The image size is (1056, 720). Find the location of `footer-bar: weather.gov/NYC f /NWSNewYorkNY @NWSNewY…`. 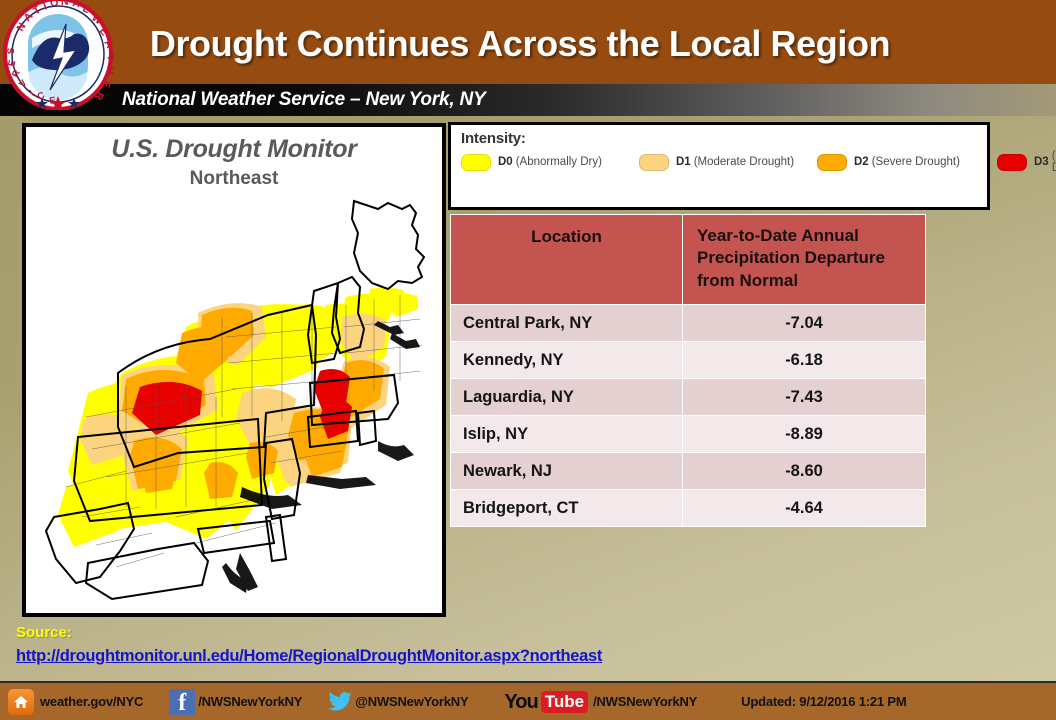

footer-bar: weather.gov/NYC f /NWSNewYorkNY @NWSNewY… is located at coordinates (528, 700).